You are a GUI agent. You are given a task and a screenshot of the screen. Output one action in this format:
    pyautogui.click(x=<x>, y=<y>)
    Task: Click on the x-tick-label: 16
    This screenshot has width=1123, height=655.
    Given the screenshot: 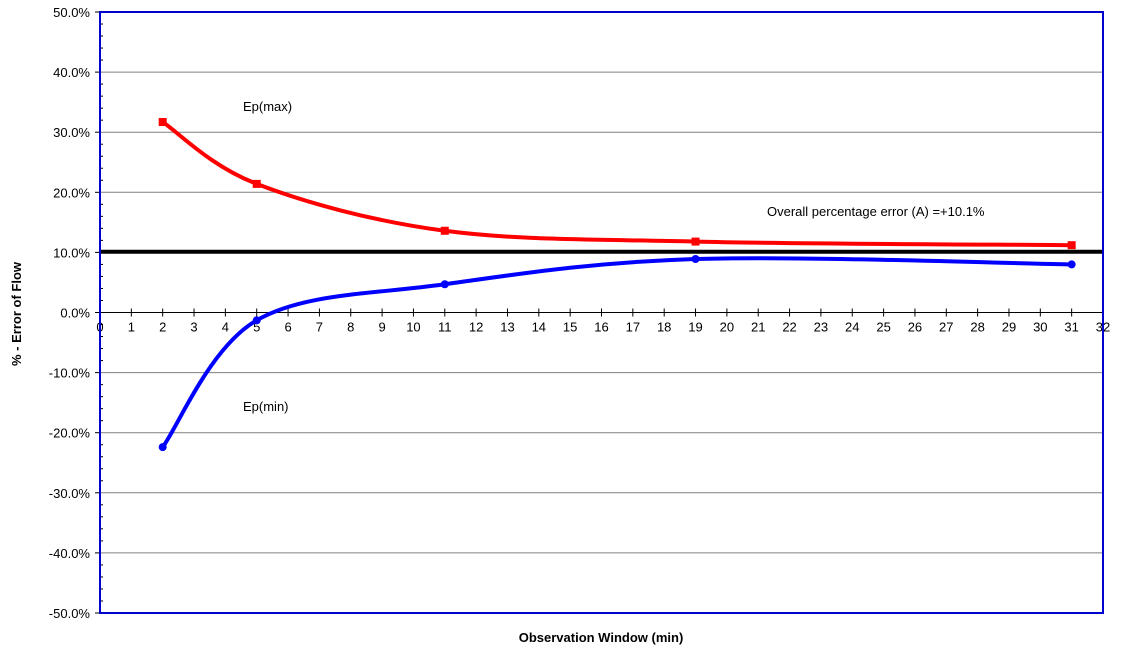 What is the action you would take?
    pyautogui.click(x=601, y=327)
    